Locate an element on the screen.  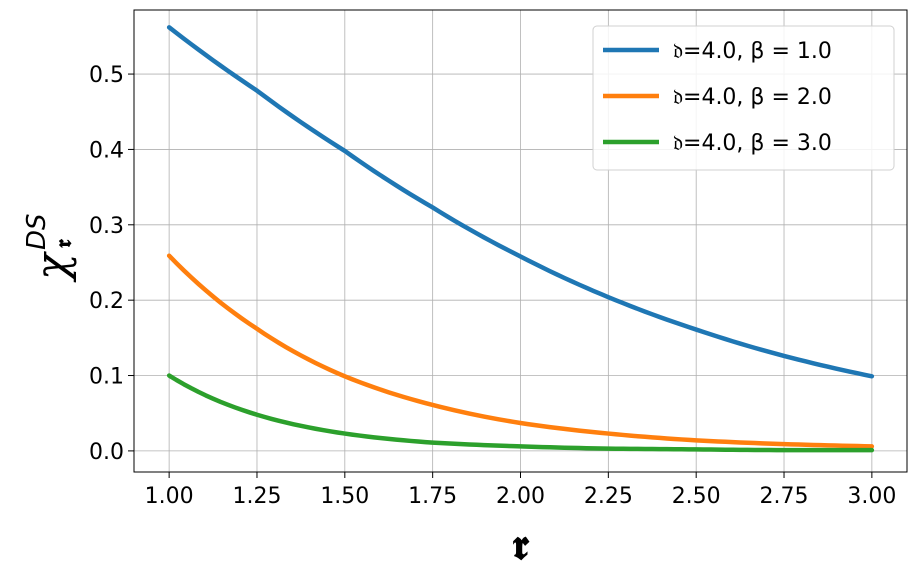
y-tick-label: 0.3 is located at coordinates (106, 226).